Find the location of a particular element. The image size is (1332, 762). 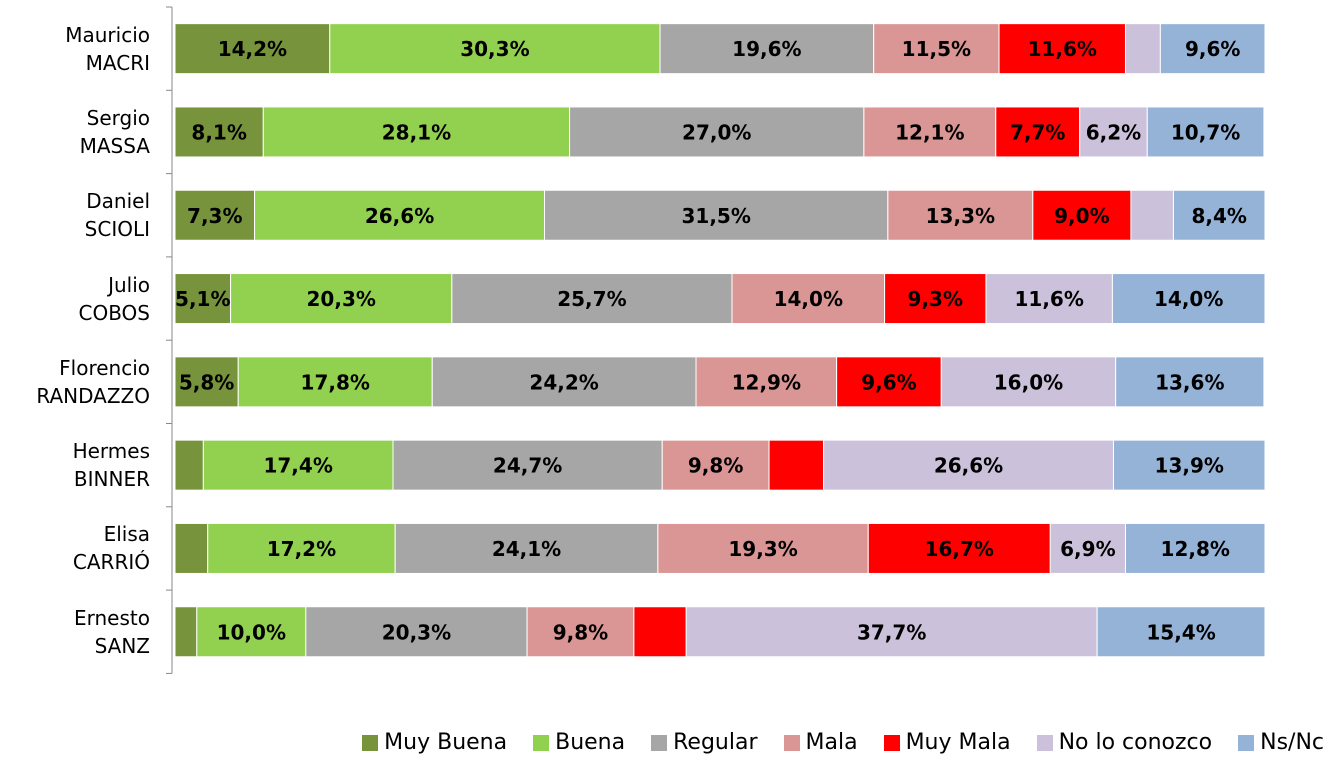

category-label: Hermes BINNER is located at coordinates (111, 465).